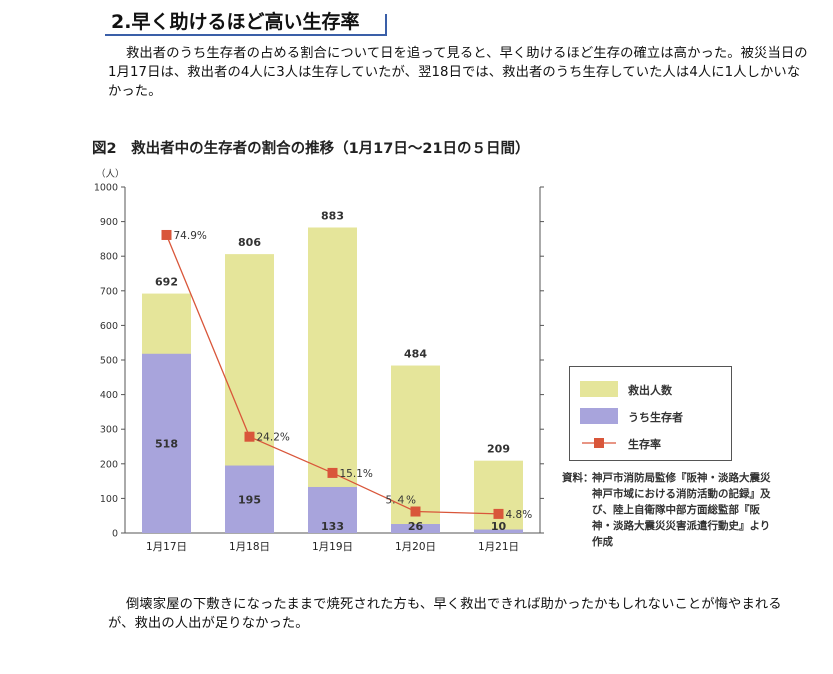 This screenshot has width=833, height=674. I want to click on y-tick-label: 900, so click(109, 222).